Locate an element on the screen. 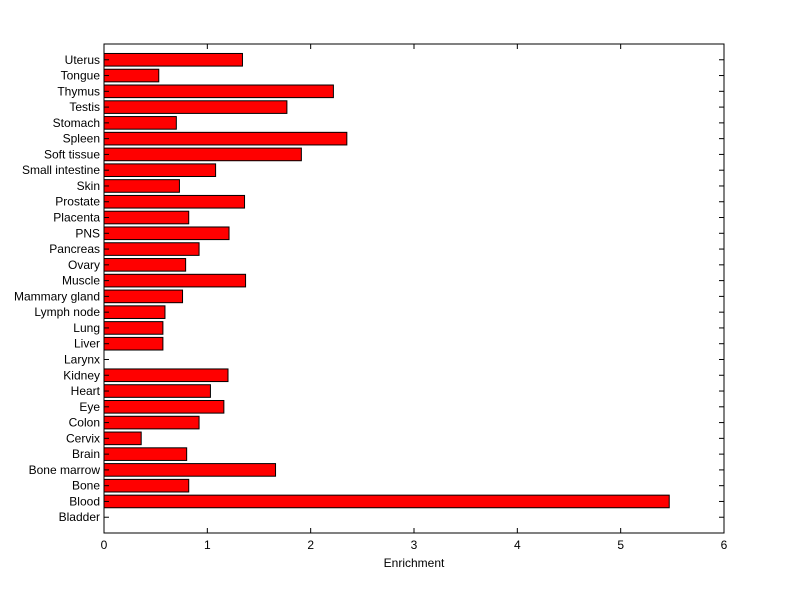 The image size is (800, 599). bar-placenta is located at coordinates (146, 217).